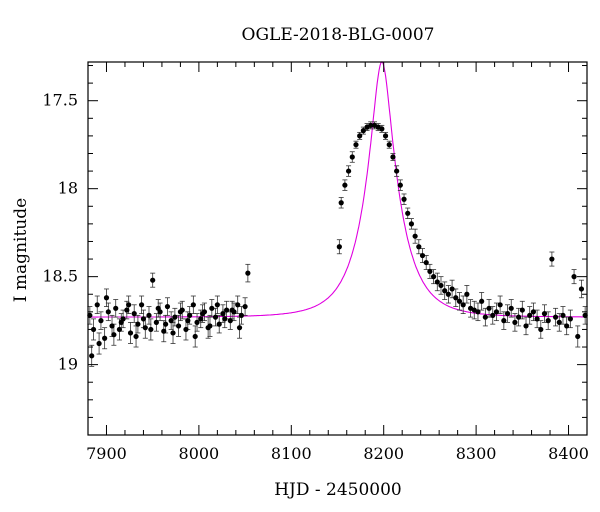 This screenshot has width=600, height=512. I want to click on x-tick-label: 8200, so click(383, 453).